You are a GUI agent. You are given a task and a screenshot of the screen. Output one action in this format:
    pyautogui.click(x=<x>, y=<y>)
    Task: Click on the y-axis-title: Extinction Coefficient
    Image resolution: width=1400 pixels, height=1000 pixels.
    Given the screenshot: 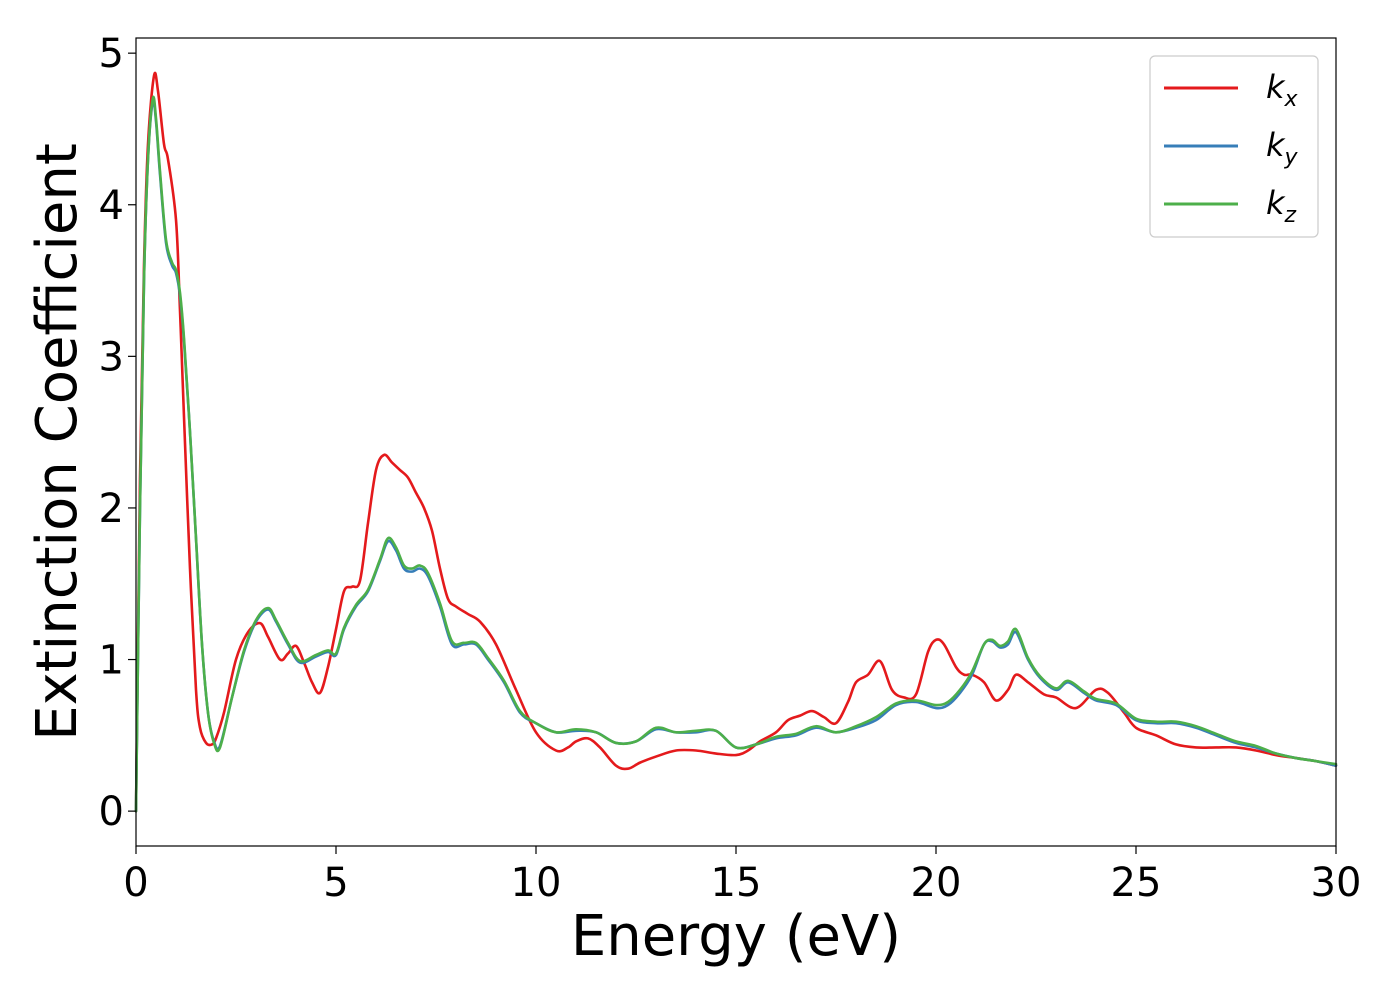 What is the action you would take?
    pyautogui.click(x=57, y=442)
    